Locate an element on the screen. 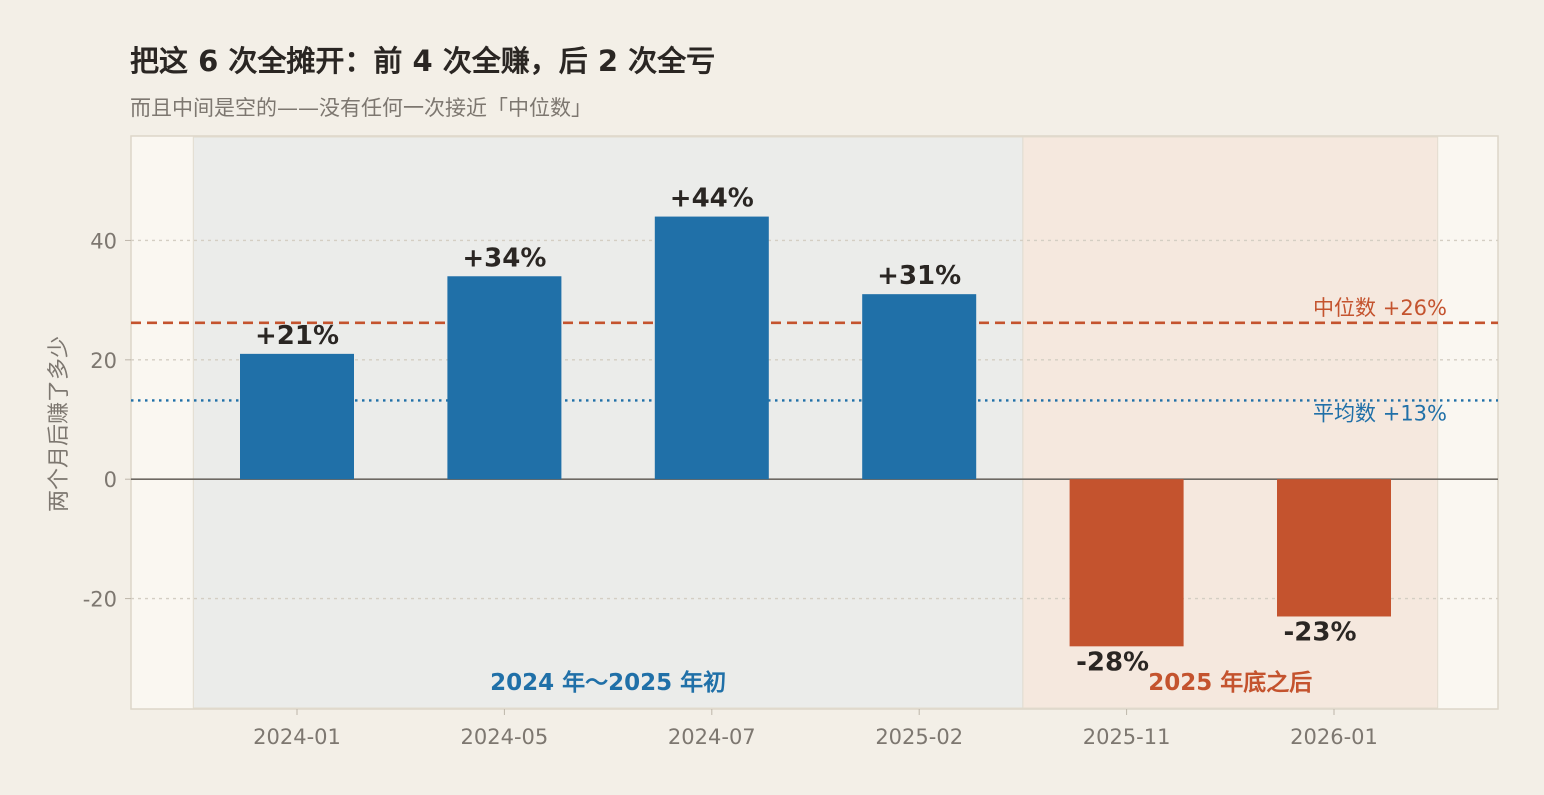  x-tick-label: 2024-01 is located at coordinates (297, 737).